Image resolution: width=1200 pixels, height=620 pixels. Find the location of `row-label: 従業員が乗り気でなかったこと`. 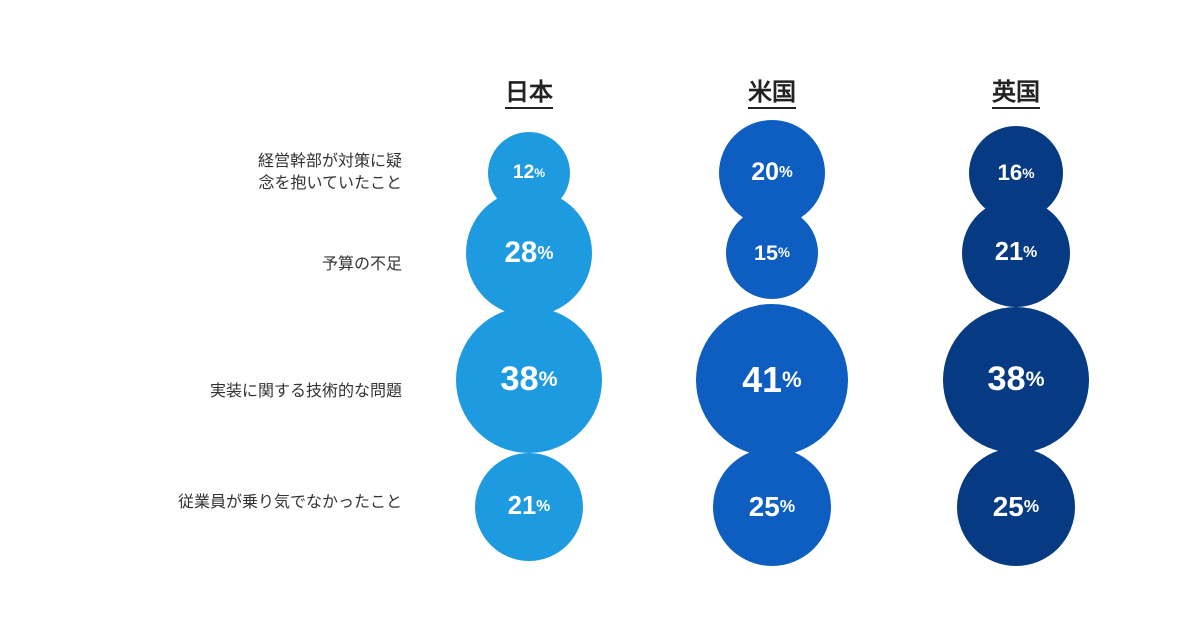

row-label: 従業員が乗り気でなかったこと is located at coordinates (289, 502).